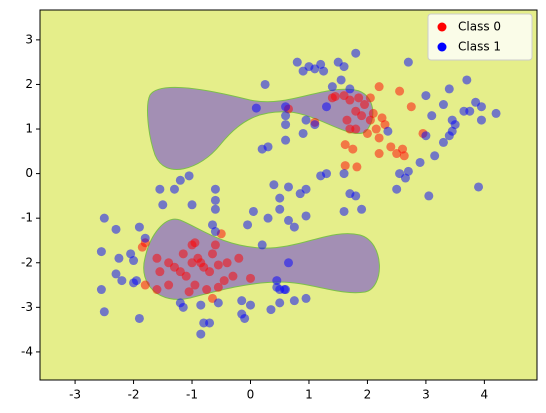 The image size is (546, 413). What do you see at coordinates (426, 395) in the screenshot?
I see `x-tick-label: 3` at bounding box center [426, 395].